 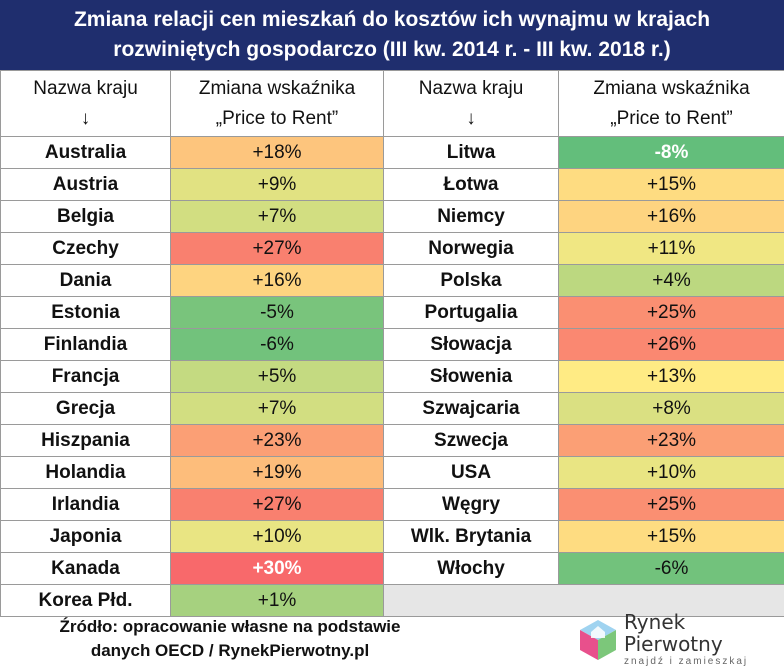 What do you see at coordinates (686, 661) in the screenshot?
I see `logo-tagline: znajdź i zamieszkaj` at bounding box center [686, 661].